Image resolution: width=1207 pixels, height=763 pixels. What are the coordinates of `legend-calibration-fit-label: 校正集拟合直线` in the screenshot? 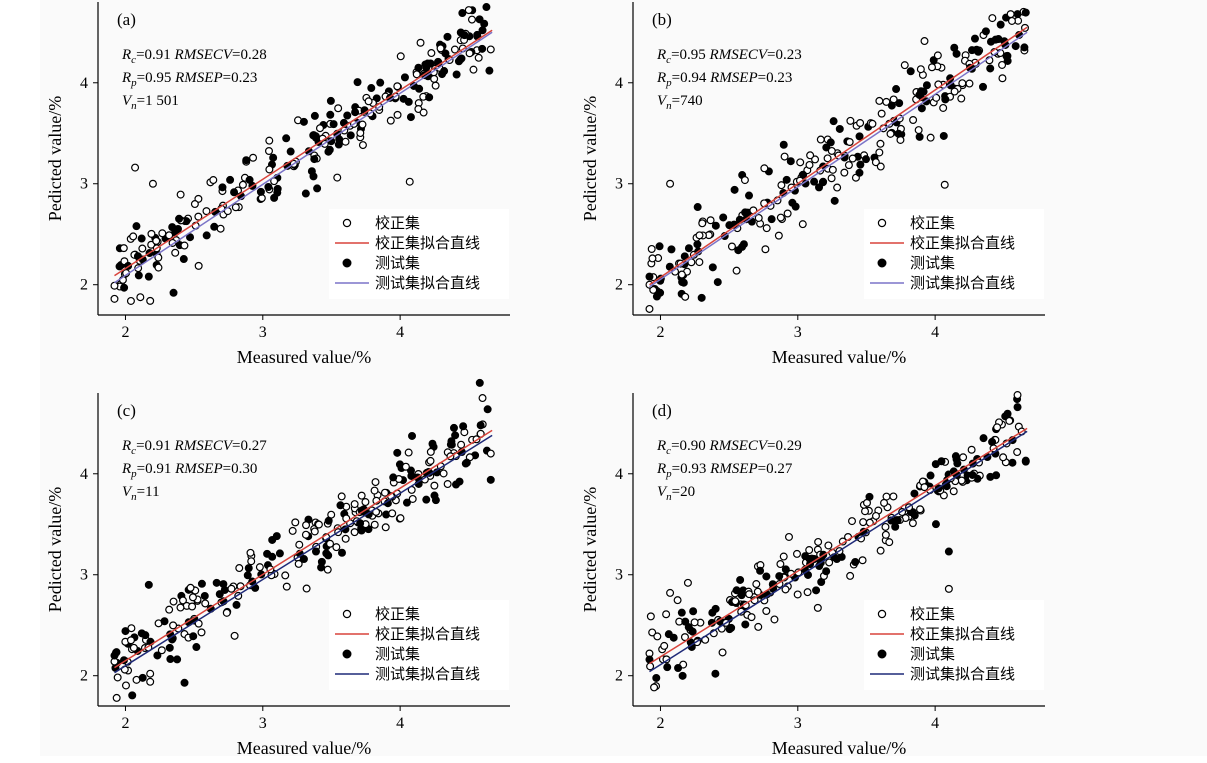 It's located at (962, 243).